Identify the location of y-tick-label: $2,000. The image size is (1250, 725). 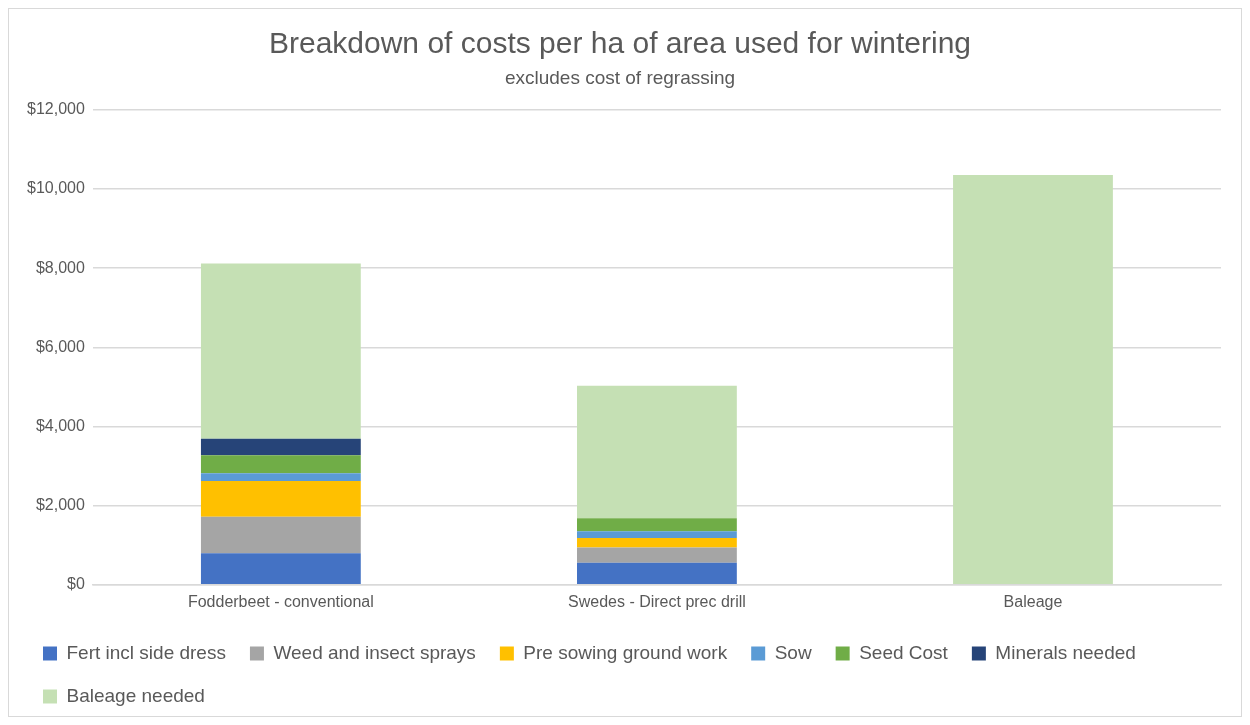
(60, 505).